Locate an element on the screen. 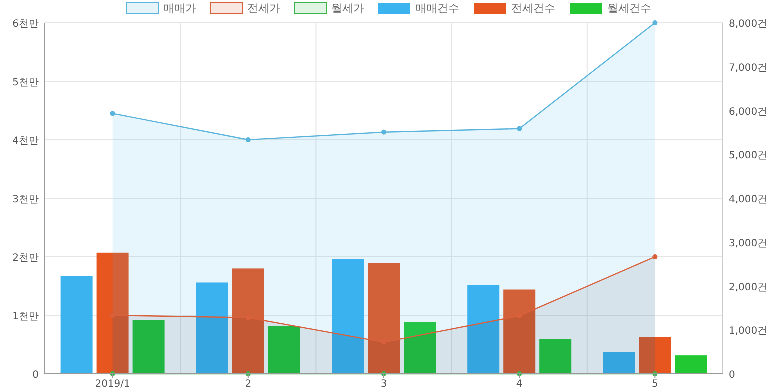  y2-tick-label: 8,000건 is located at coordinates (748, 24).